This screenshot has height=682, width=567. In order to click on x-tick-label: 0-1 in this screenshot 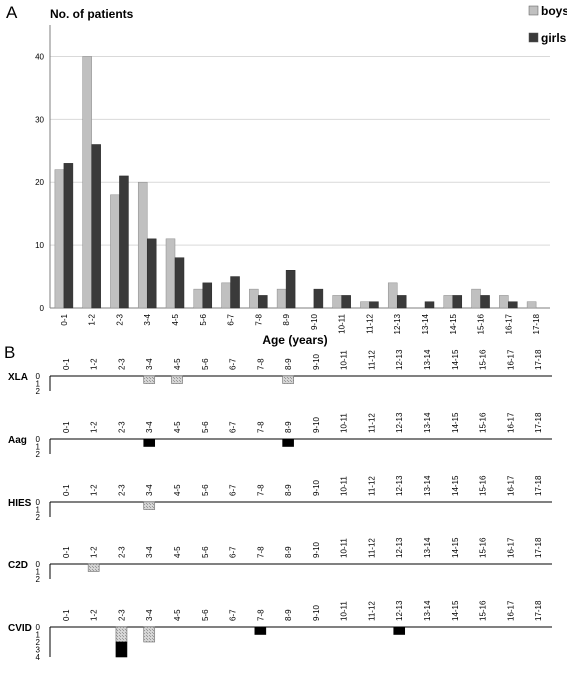, I will do `click(64, 319)`.